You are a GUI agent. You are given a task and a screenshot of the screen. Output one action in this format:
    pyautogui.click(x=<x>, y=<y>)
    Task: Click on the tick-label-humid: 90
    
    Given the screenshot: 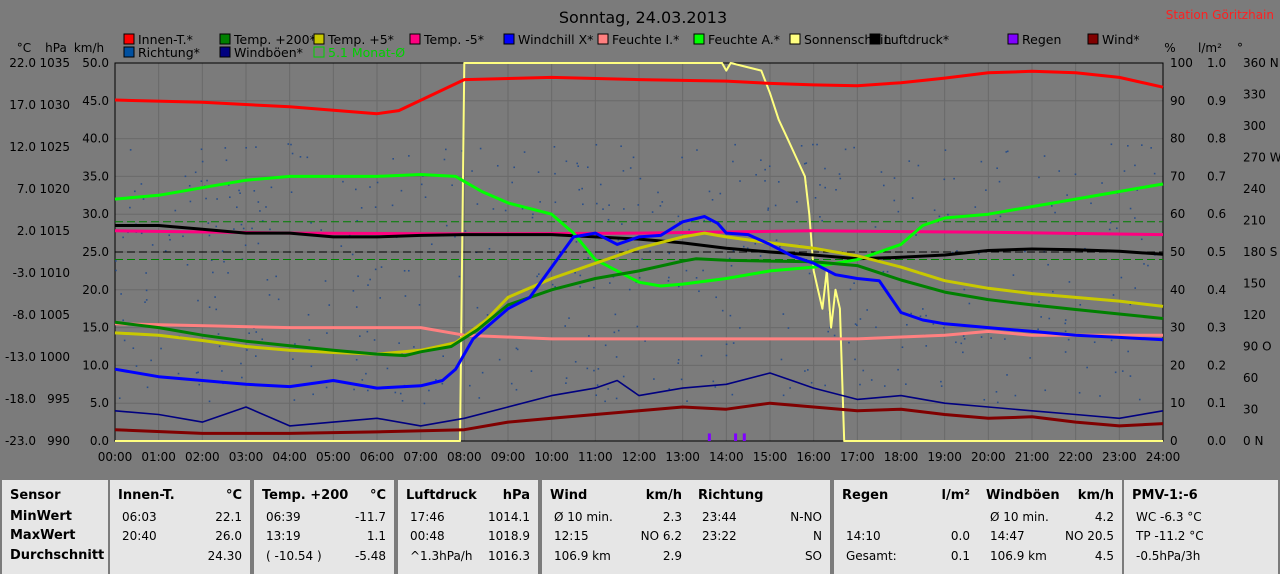 What is the action you would take?
    pyautogui.click(x=1177, y=101)
    